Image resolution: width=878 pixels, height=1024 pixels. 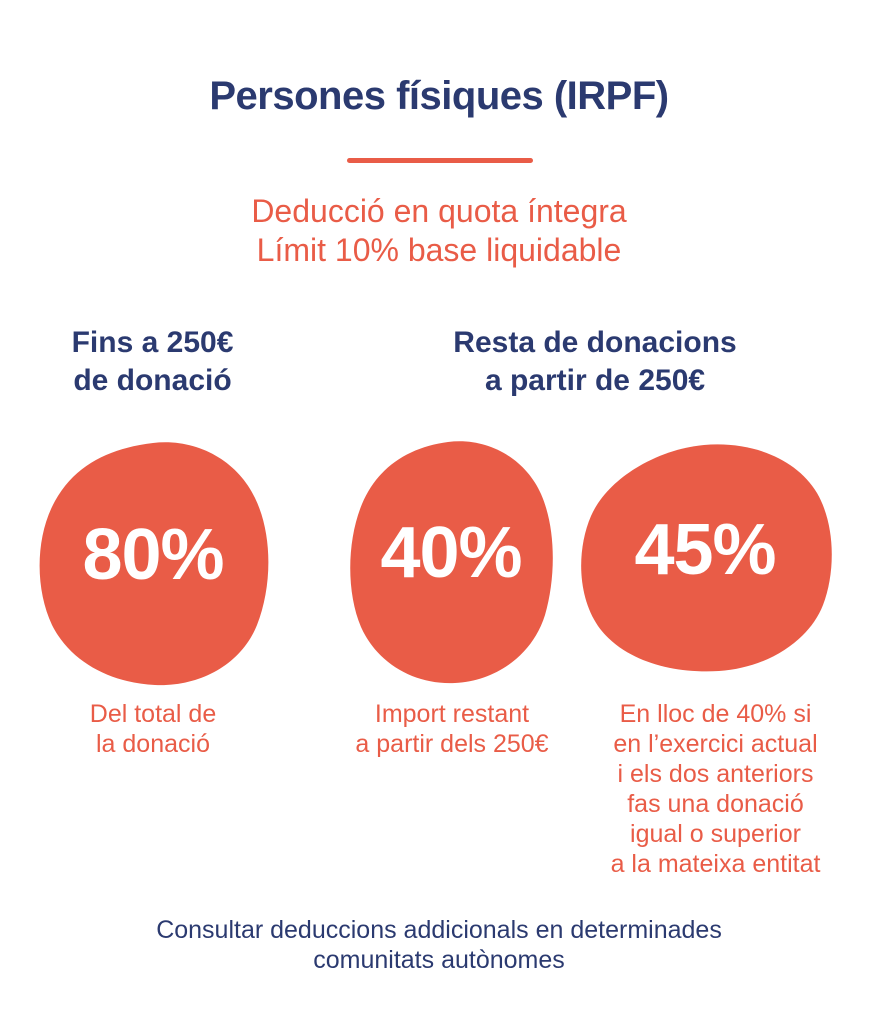 What do you see at coordinates (439, 250) in the screenshot?
I see `subtitle-line-2: Límit 10% base liquidable` at bounding box center [439, 250].